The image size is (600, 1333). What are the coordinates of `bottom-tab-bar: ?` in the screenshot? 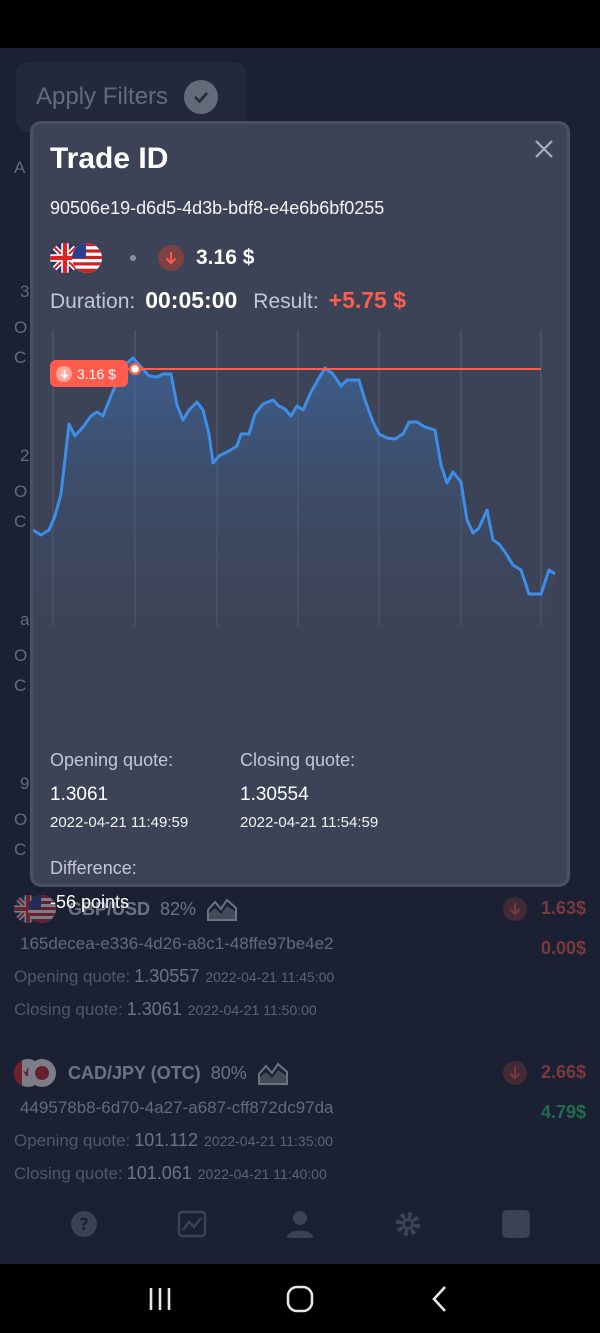 It's located at (300, 1224).